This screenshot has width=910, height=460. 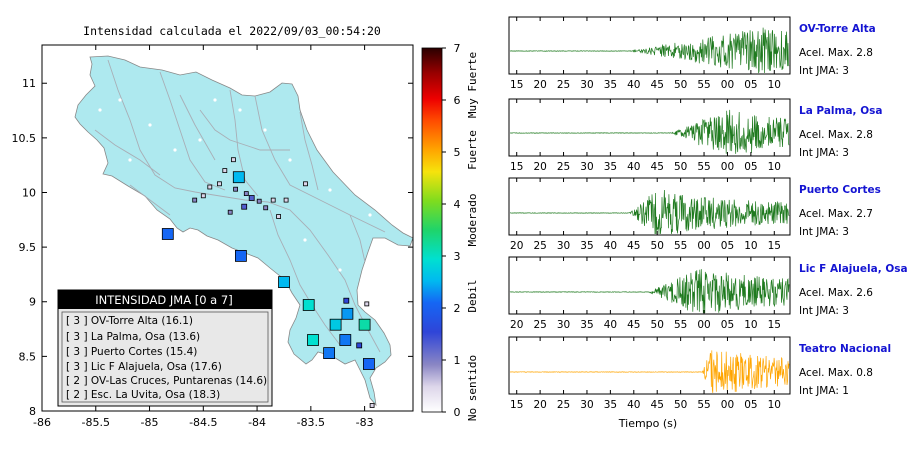 I want to click on map-x-tick-label: -83, so click(x=365, y=422).